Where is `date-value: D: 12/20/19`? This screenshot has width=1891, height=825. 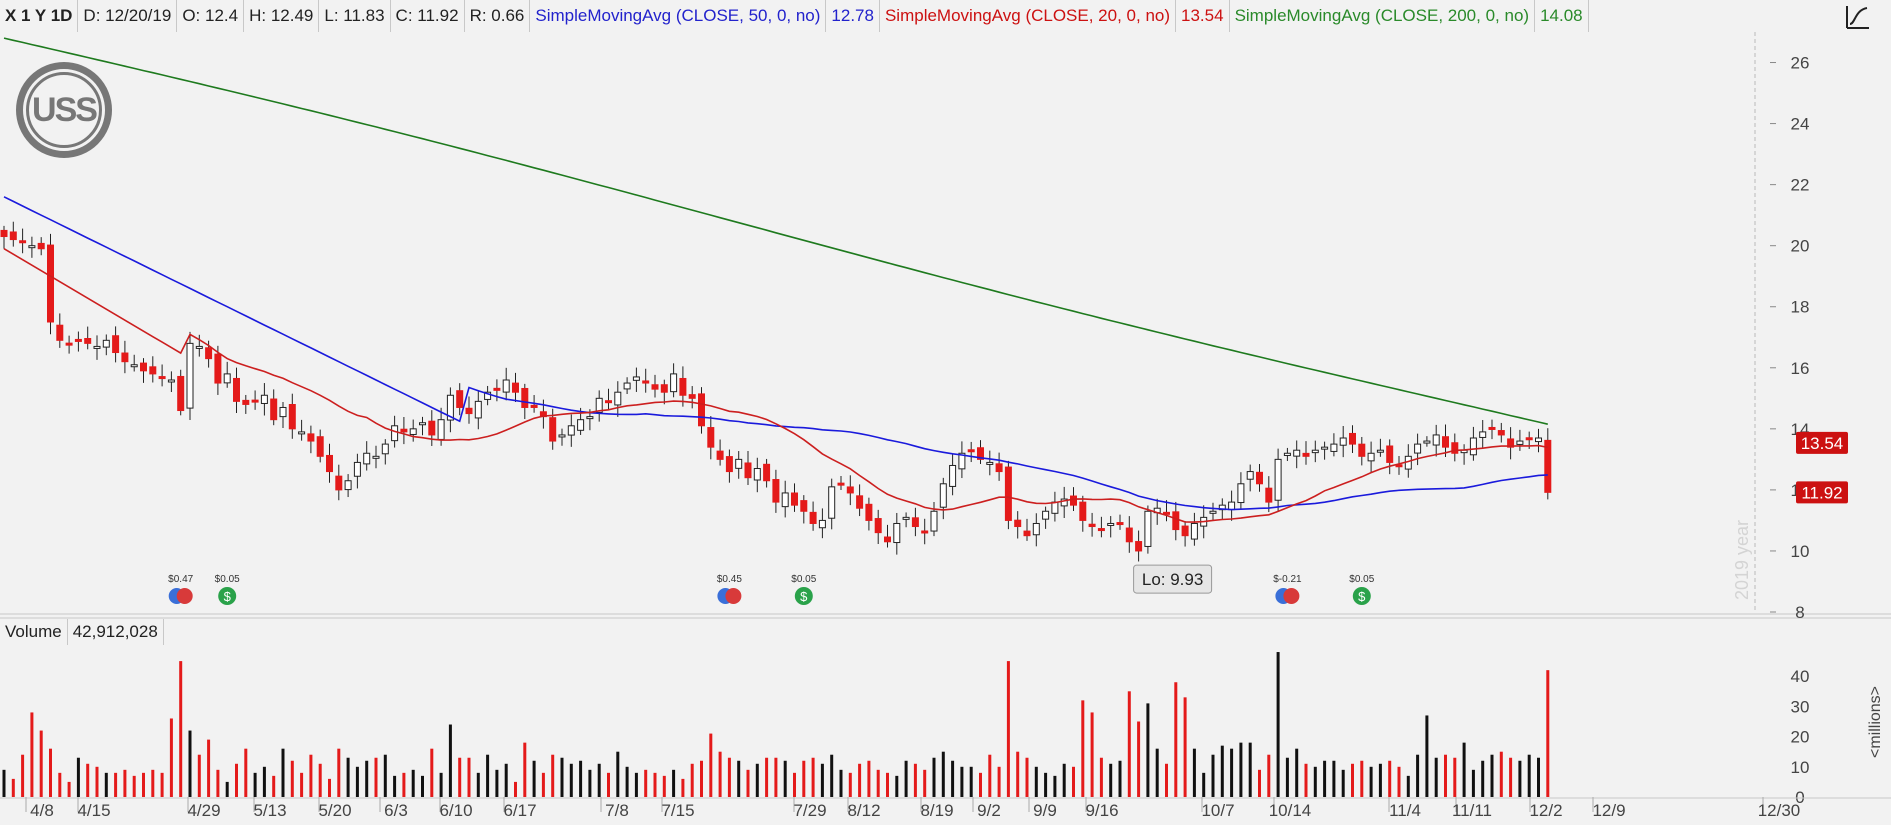 date-value: D: 12/20/19 is located at coordinates (128, 16).